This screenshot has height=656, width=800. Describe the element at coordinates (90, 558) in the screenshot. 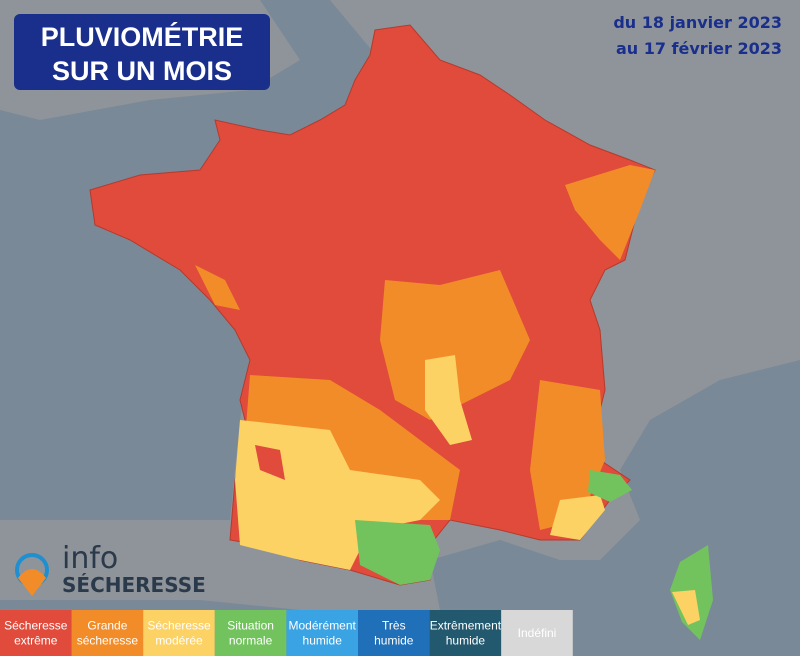

I see `logo-word: info` at that location.